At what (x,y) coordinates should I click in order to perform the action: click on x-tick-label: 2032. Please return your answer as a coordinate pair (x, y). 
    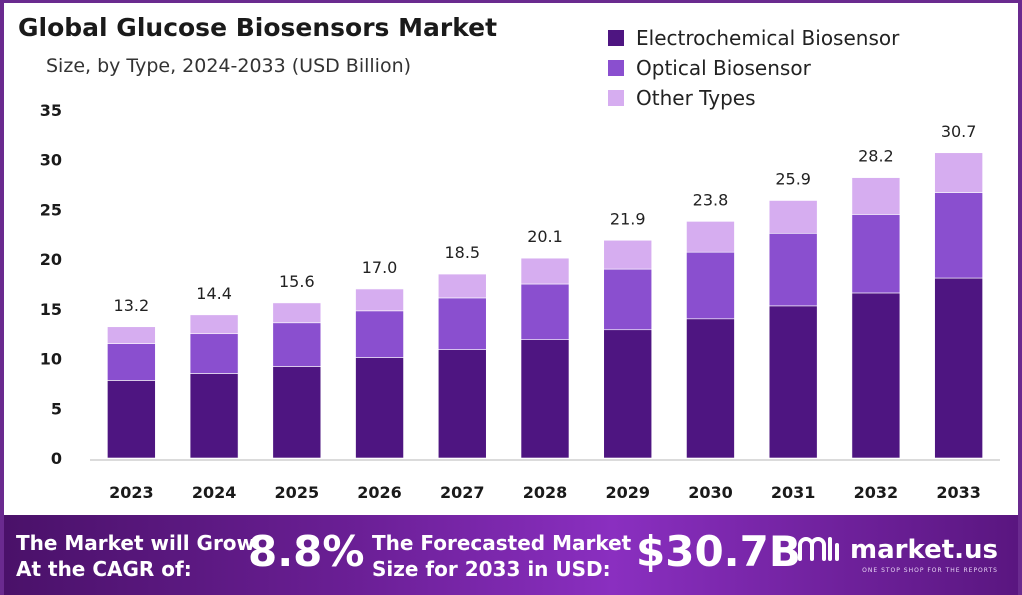
    Looking at the image, I should click on (876, 492).